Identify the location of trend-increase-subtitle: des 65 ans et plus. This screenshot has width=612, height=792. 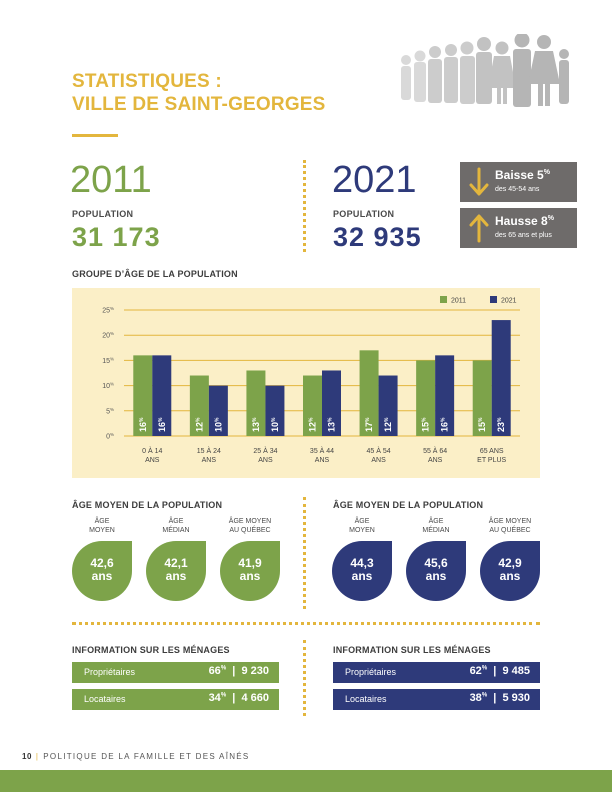
(523, 235).